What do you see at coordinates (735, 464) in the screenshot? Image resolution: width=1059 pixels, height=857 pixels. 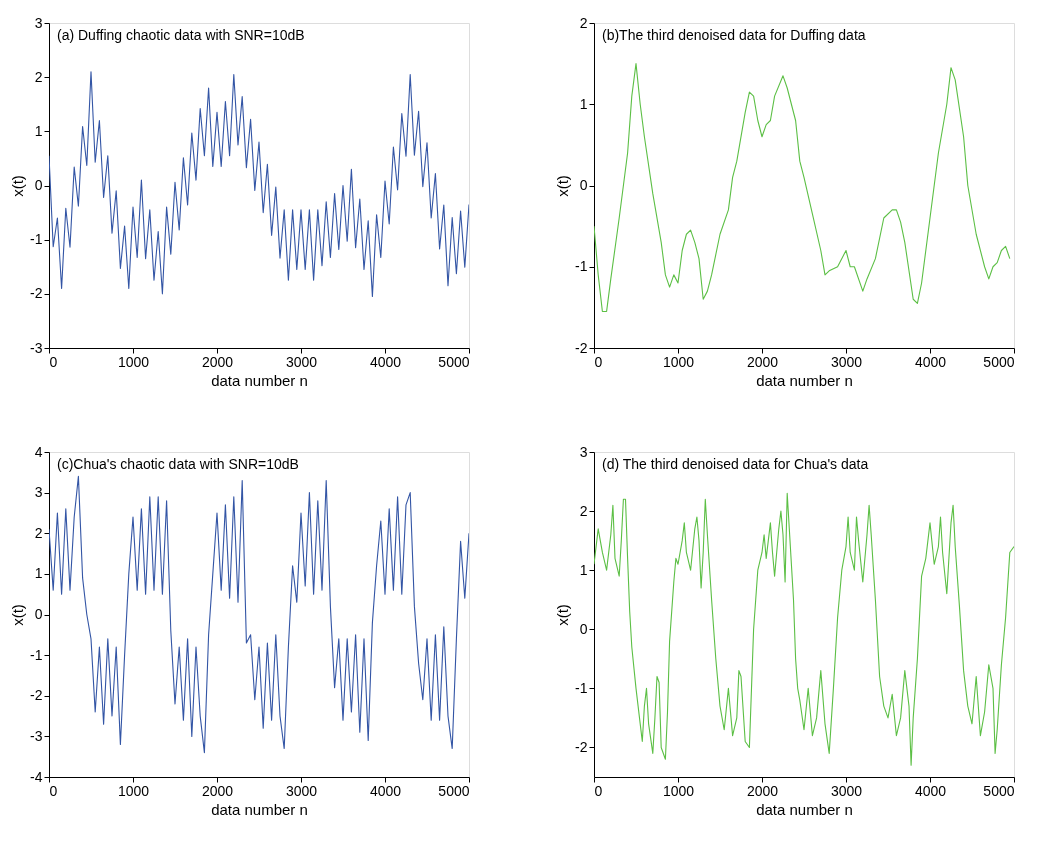 I see `chart-title: (d) The third denoised data for Chua's data` at bounding box center [735, 464].